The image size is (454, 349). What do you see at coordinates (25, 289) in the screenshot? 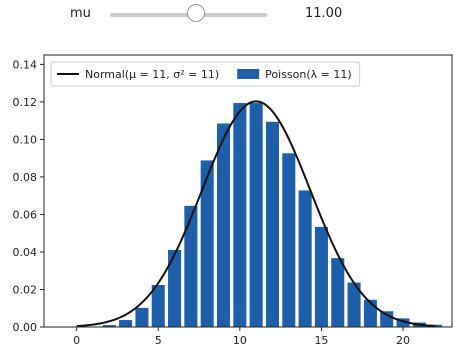
I see `y-tick-label: 0.02` at bounding box center [25, 289].